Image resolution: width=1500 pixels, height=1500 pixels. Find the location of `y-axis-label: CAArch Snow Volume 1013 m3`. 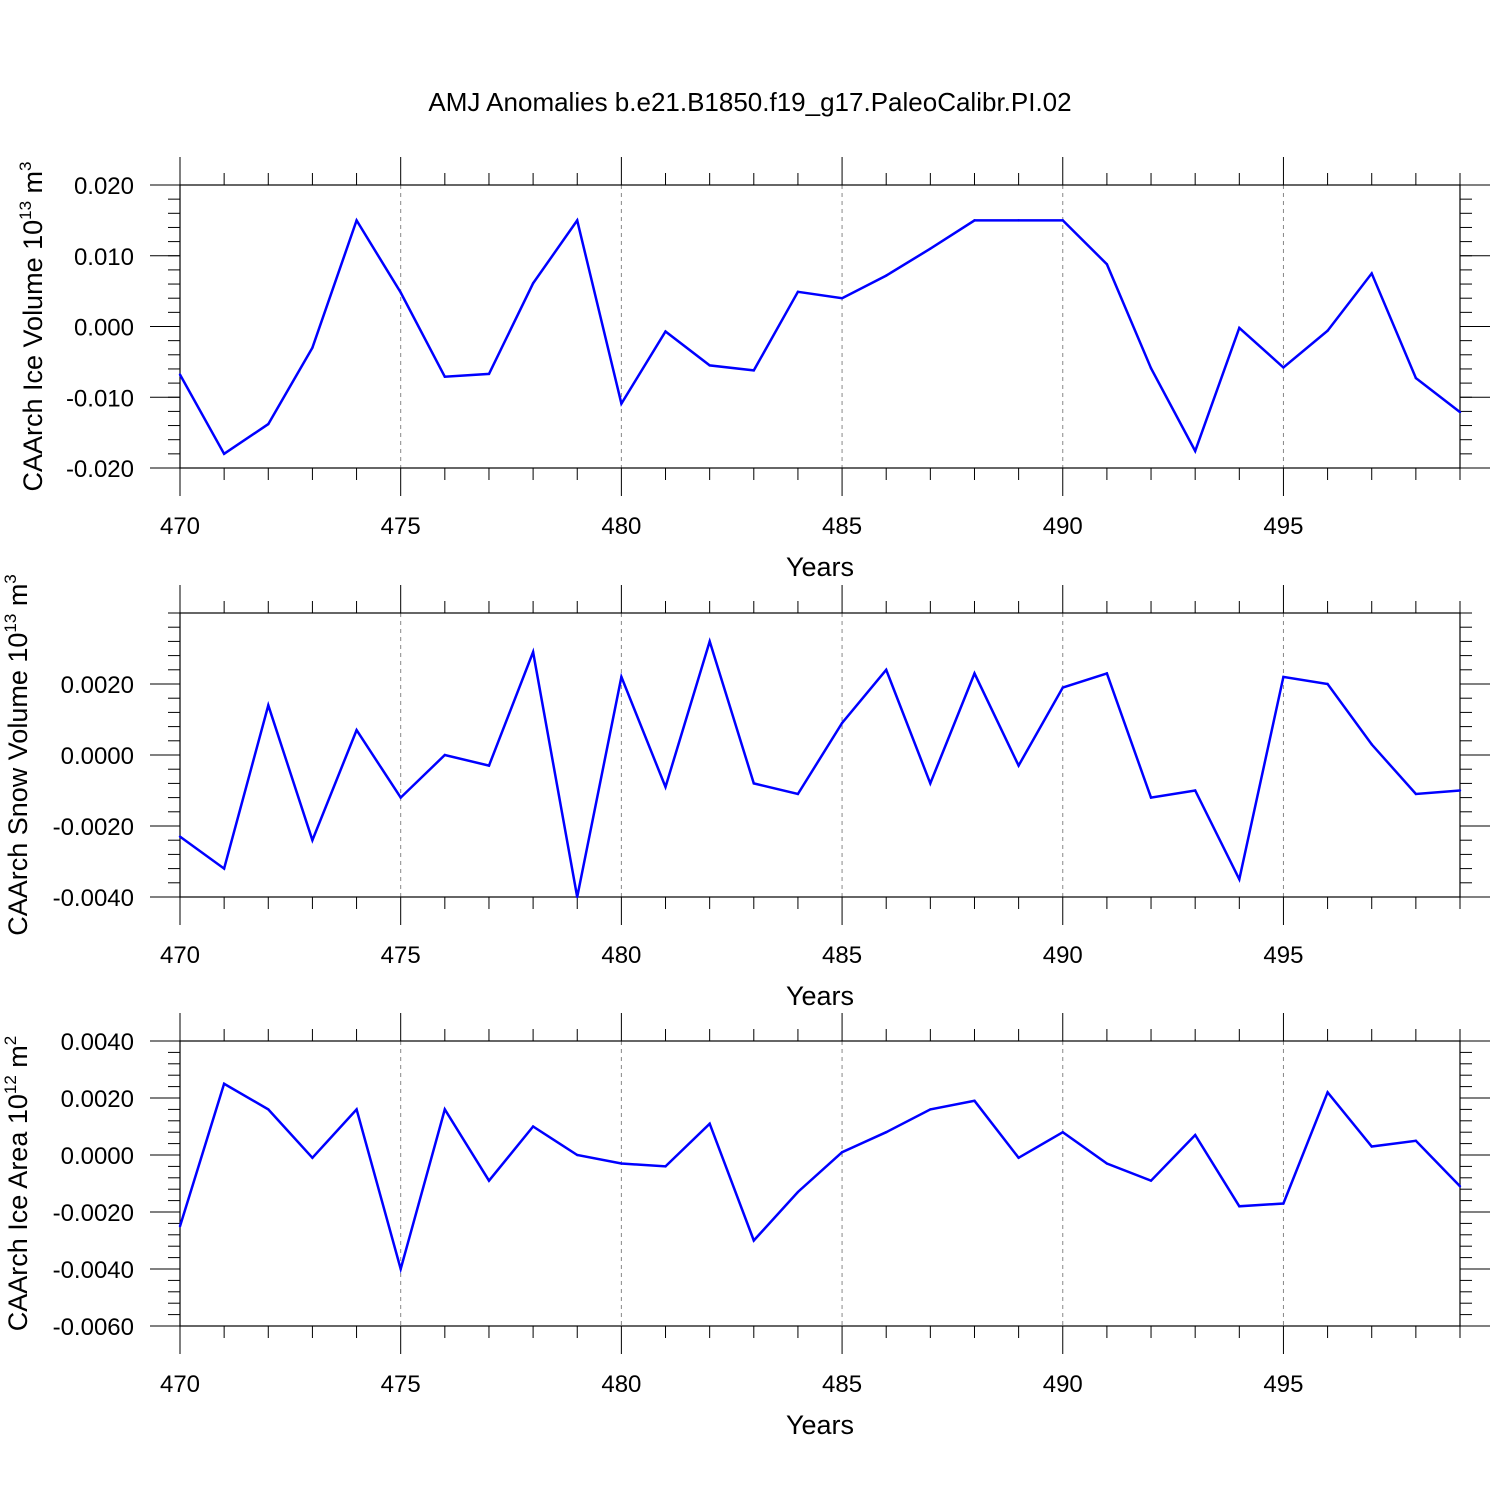

y-axis-label: CAArch Snow Volume 1013 m3 is located at coordinates (17, 755).